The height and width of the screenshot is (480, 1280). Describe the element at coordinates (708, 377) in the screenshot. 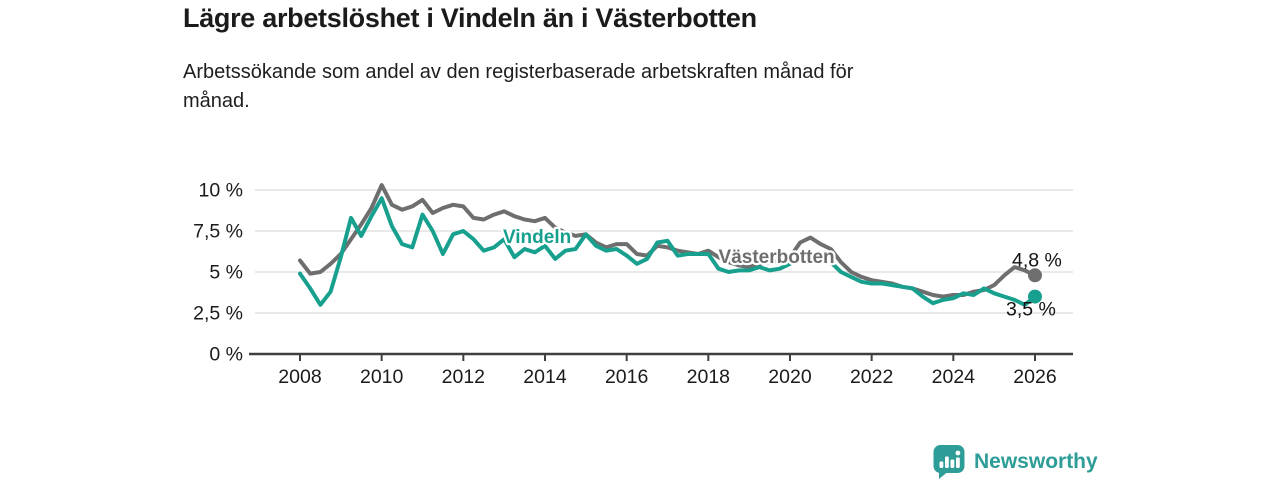

I see `x-tick-label: 2018` at that location.